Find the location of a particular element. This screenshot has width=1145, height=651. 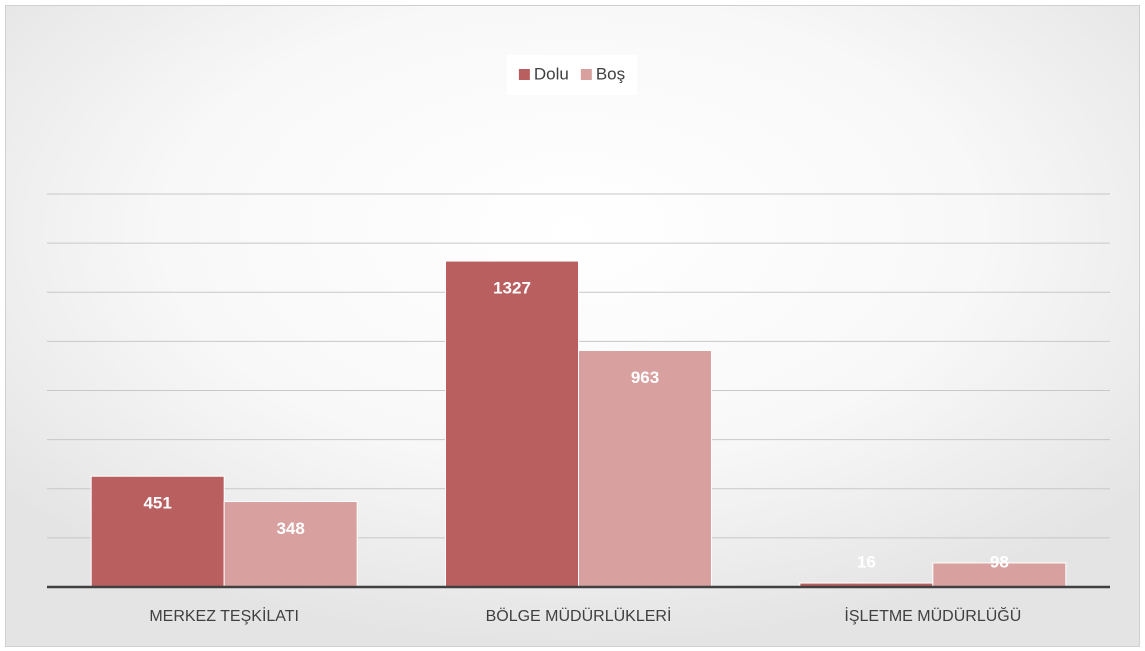

data-label: 348 is located at coordinates (290, 528).